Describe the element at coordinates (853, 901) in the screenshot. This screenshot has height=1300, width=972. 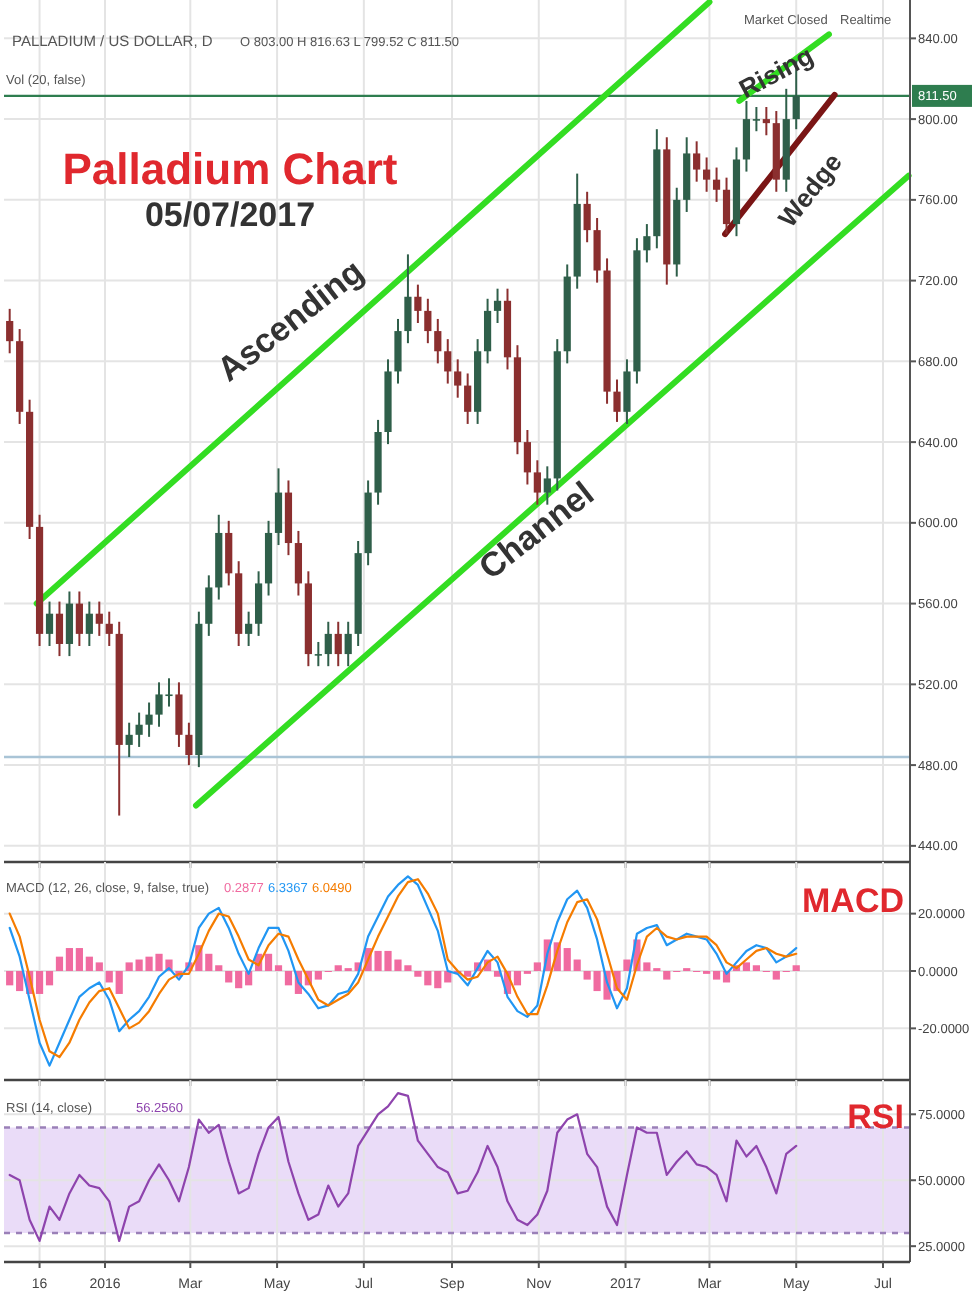
I see `text: MACD` at that location.